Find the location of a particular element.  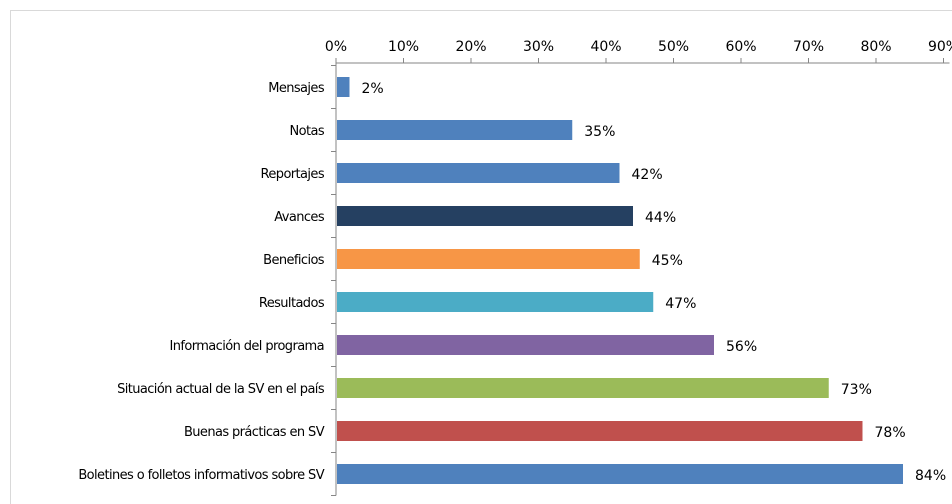

data-label: 45% is located at coordinates (667, 261).